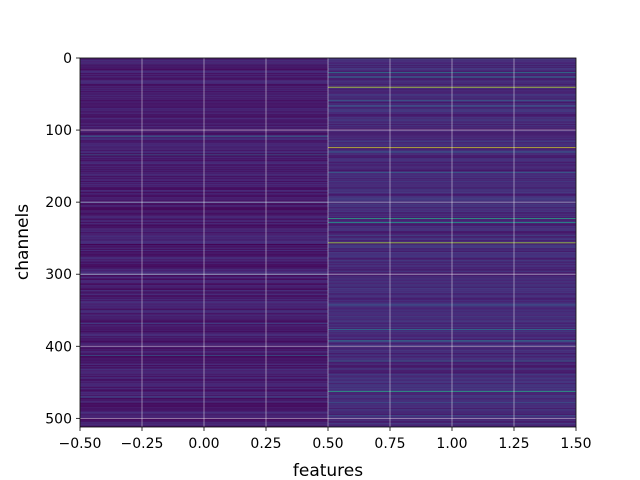 The height and width of the screenshot is (480, 640). What do you see at coordinates (142, 444) in the screenshot?
I see `x-tick-label: −0.25` at bounding box center [142, 444].